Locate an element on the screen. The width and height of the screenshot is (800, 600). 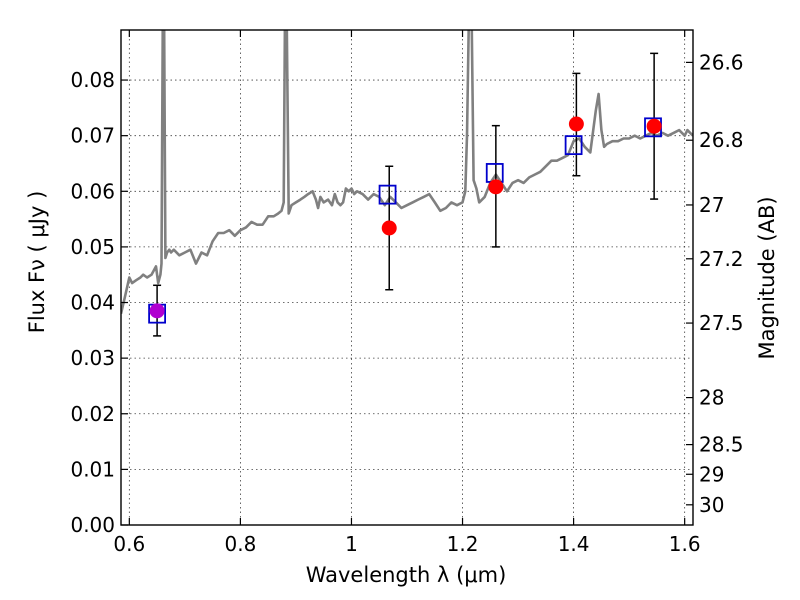
x-tick-label: 0.8 is located at coordinates (240, 544).